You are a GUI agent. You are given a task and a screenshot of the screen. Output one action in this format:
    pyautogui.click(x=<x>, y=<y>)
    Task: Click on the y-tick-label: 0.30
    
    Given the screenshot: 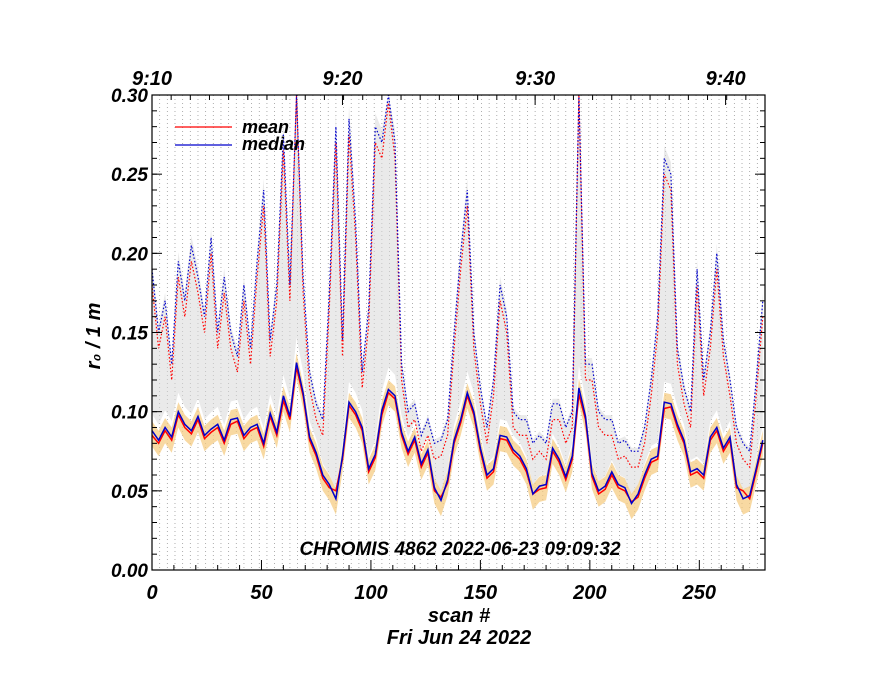 What is the action you would take?
    pyautogui.click(x=129, y=96)
    